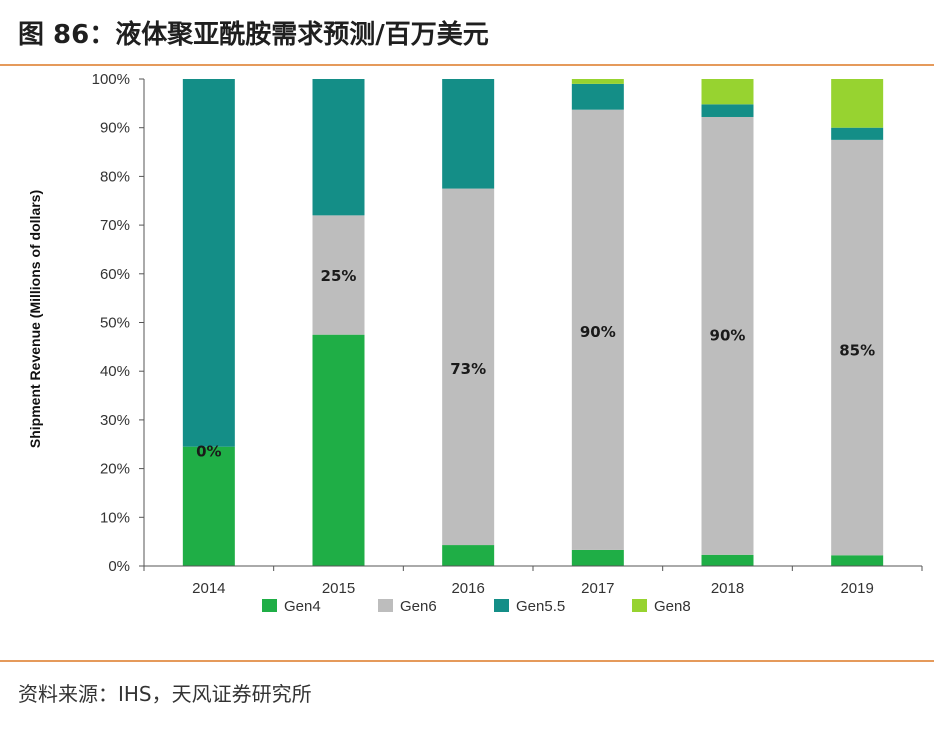 The width and height of the screenshot is (934, 730). Describe the element at coordinates (639, 605) in the screenshot. I see `legend-swatch-Gen8` at that location.